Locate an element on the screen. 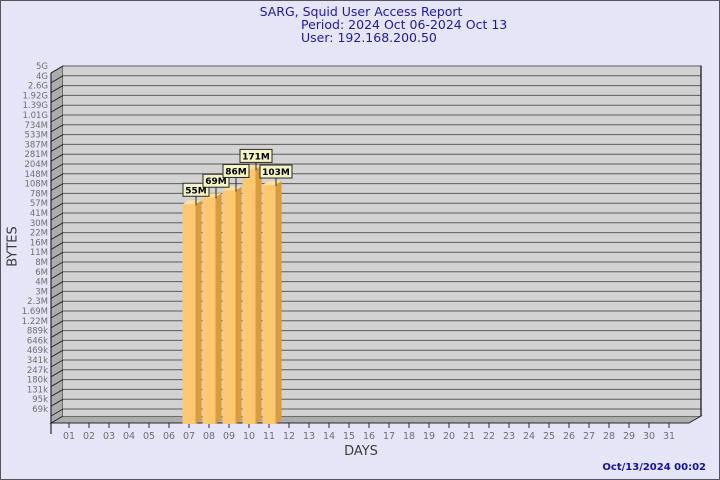  svg-text: 31 is located at coordinates (669, 436).